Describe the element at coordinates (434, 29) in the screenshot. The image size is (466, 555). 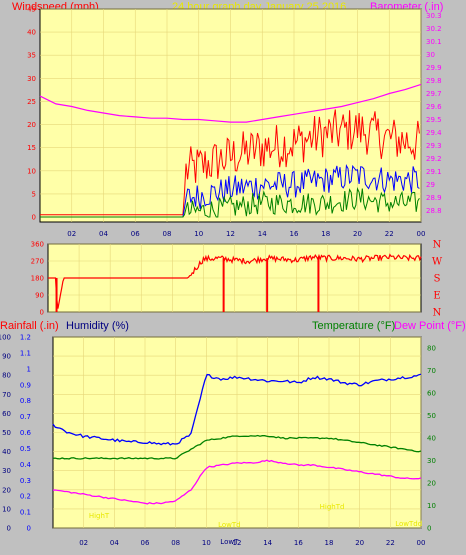
I see `tick-label-barometer: 30.2` at that location.